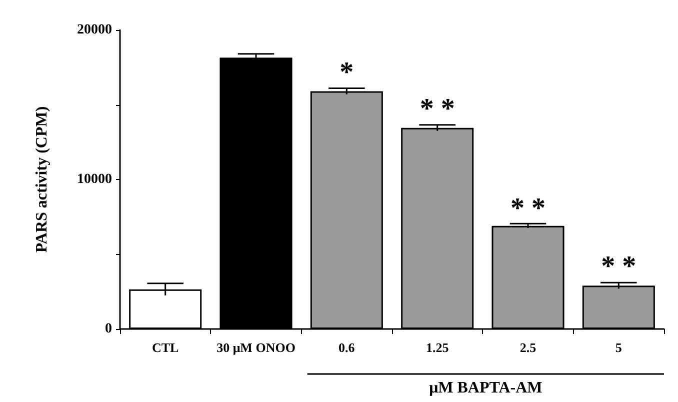  Describe the element at coordinates (108, 329) in the screenshot. I see `y-tick-label: 0` at that location.